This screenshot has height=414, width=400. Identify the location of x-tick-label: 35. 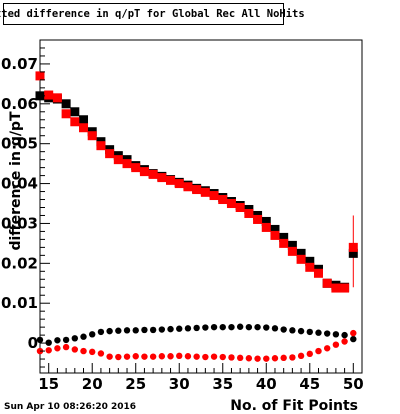
(222, 384).